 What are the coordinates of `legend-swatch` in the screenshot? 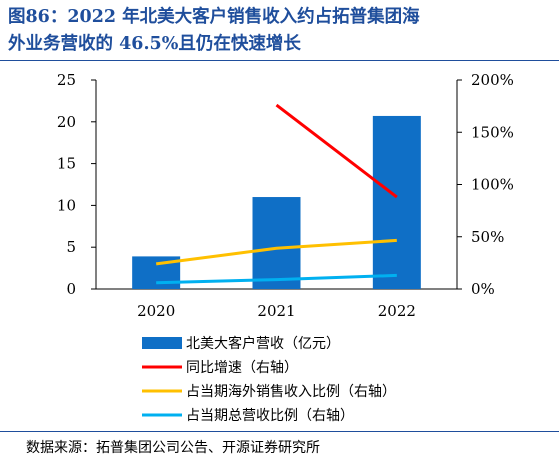 It's located at (162, 343).